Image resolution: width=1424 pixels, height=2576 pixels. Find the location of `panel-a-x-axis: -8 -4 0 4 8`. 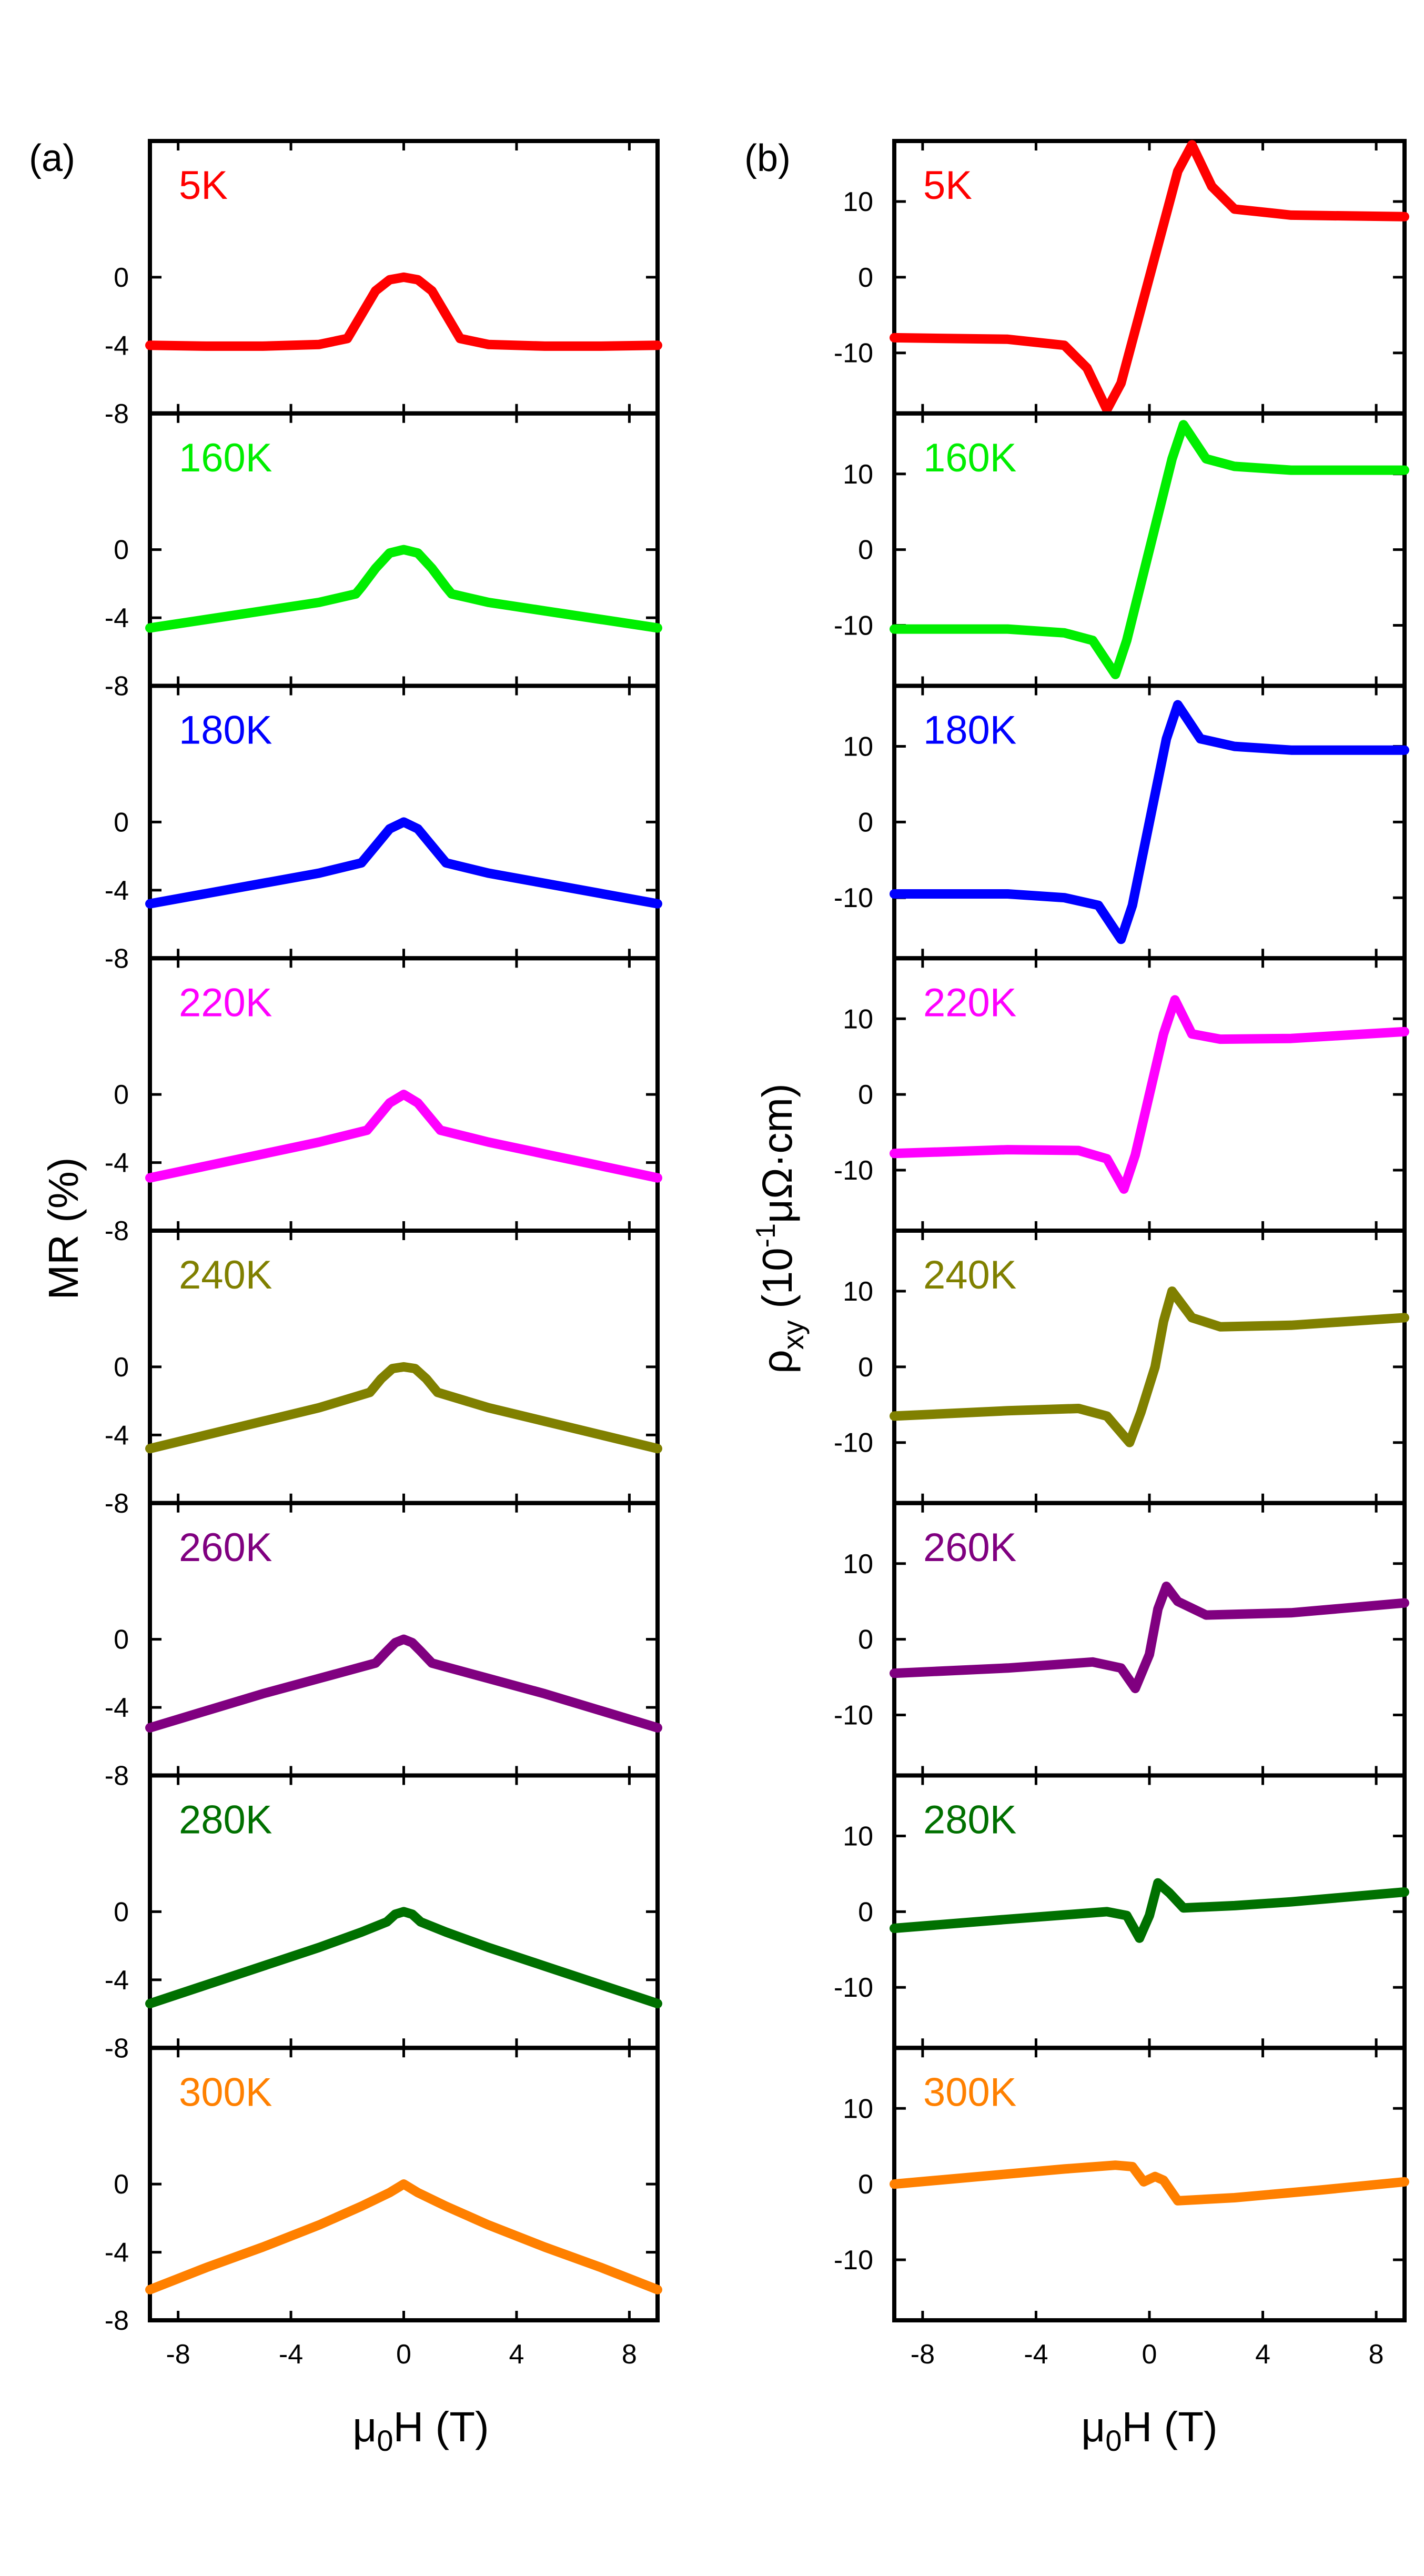

panel-a-x-axis: -8 -4 0 4 8 is located at coordinates (402, 2355).